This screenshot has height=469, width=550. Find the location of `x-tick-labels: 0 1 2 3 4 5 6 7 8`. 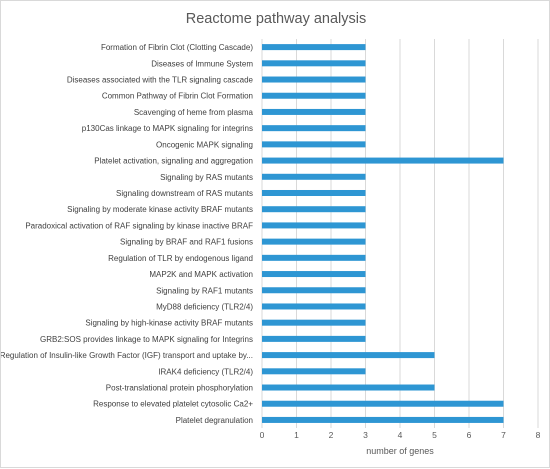

x-tick-labels: 0 1 2 3 4 5 6 7 8 is located at coordinates (400, 435).